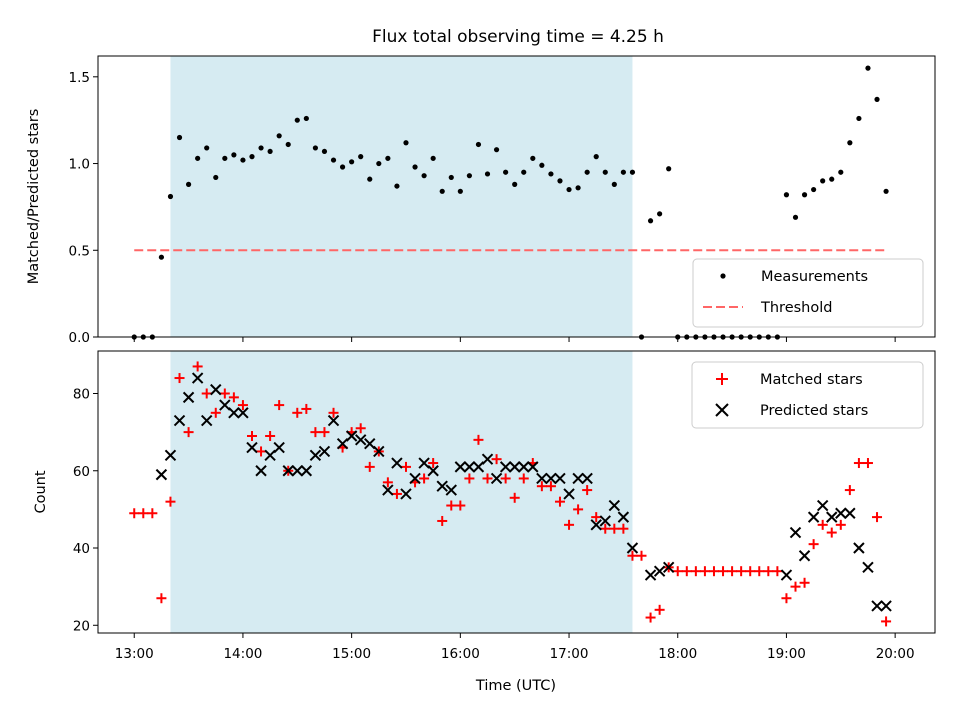 Image resolution: width=960 pixels, height=720 pixels. Describe the element at coordinates (807, 395) in the screenshot. I see `legend: Matched stars Predicted stars` at that location.